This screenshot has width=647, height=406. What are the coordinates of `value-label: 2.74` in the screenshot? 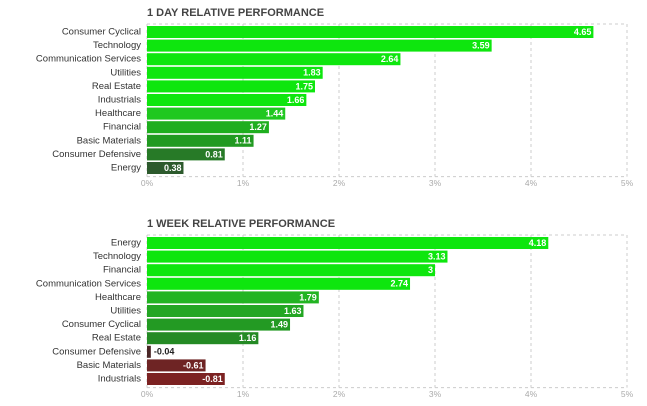 It's located at (400, 284).